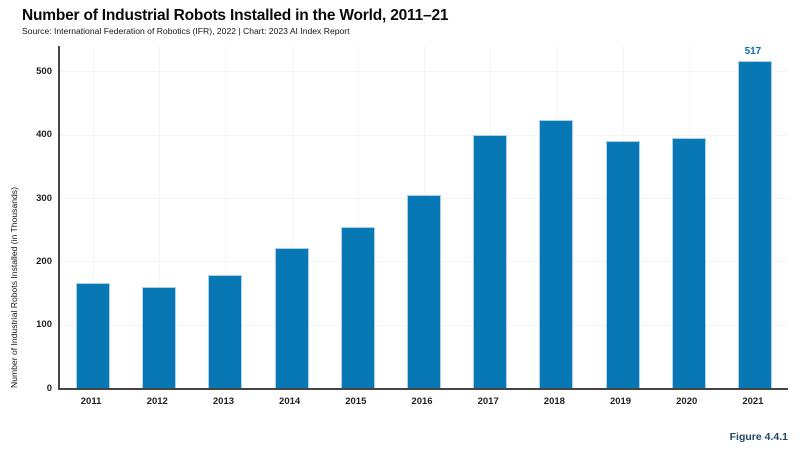 The image size is (800, 450). What do you see at coordinates (356, 401) in the screenshot?
I see `x-axis-tick-label: 2015` at bounding box center [356, 401].